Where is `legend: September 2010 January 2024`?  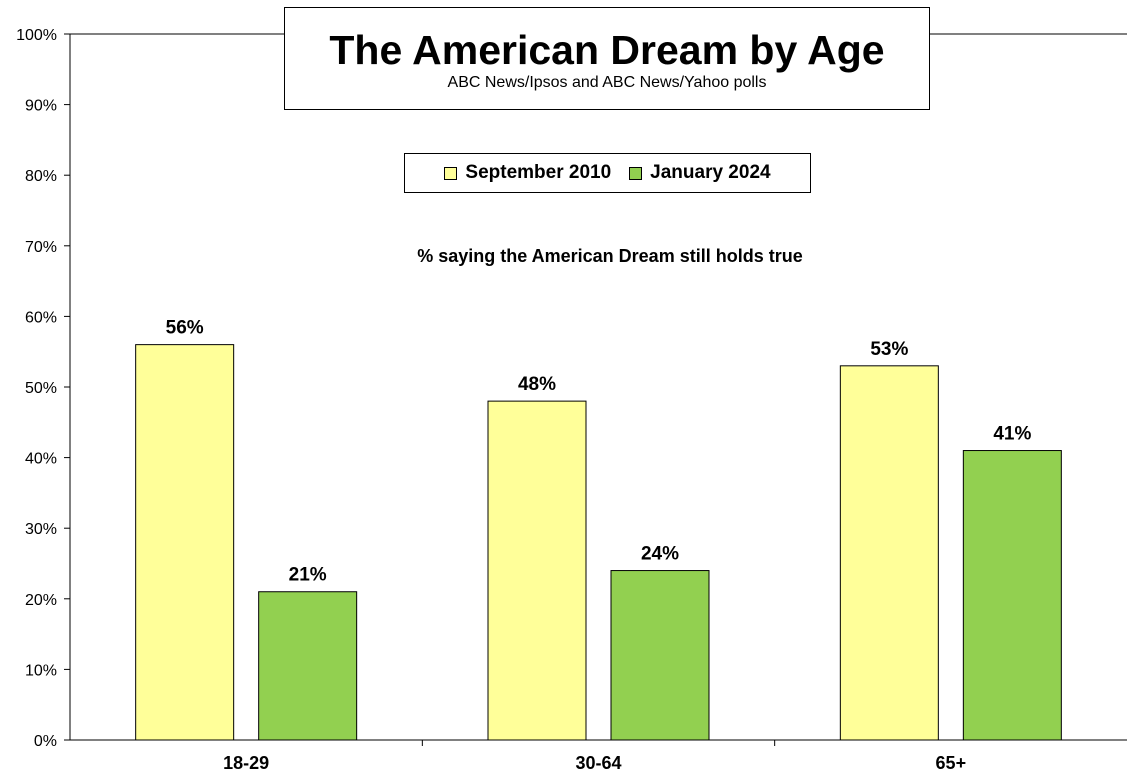
legend: September 2010 January 2024 is located at coordinates (607, 173).